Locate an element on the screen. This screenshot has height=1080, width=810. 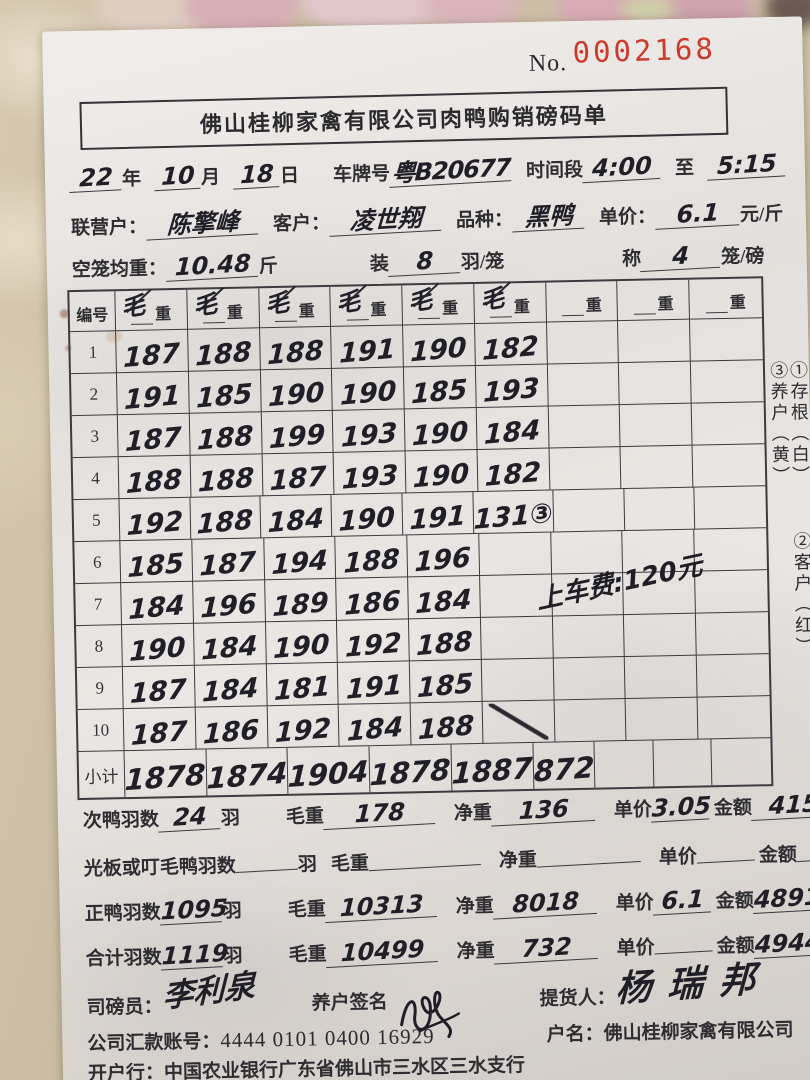
count-label: 光板或叮毛鸭羽数 is located at coordinates (160, 867).